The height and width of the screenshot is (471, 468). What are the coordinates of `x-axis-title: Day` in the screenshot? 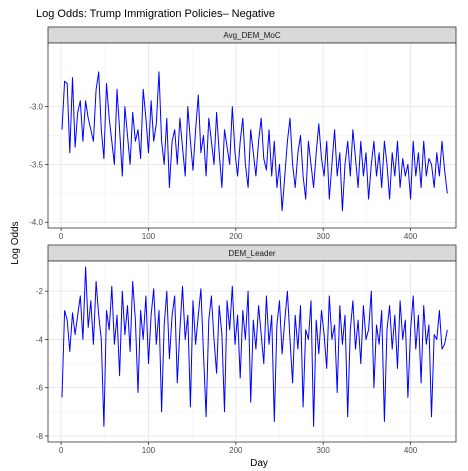 It's located at (259, 463).